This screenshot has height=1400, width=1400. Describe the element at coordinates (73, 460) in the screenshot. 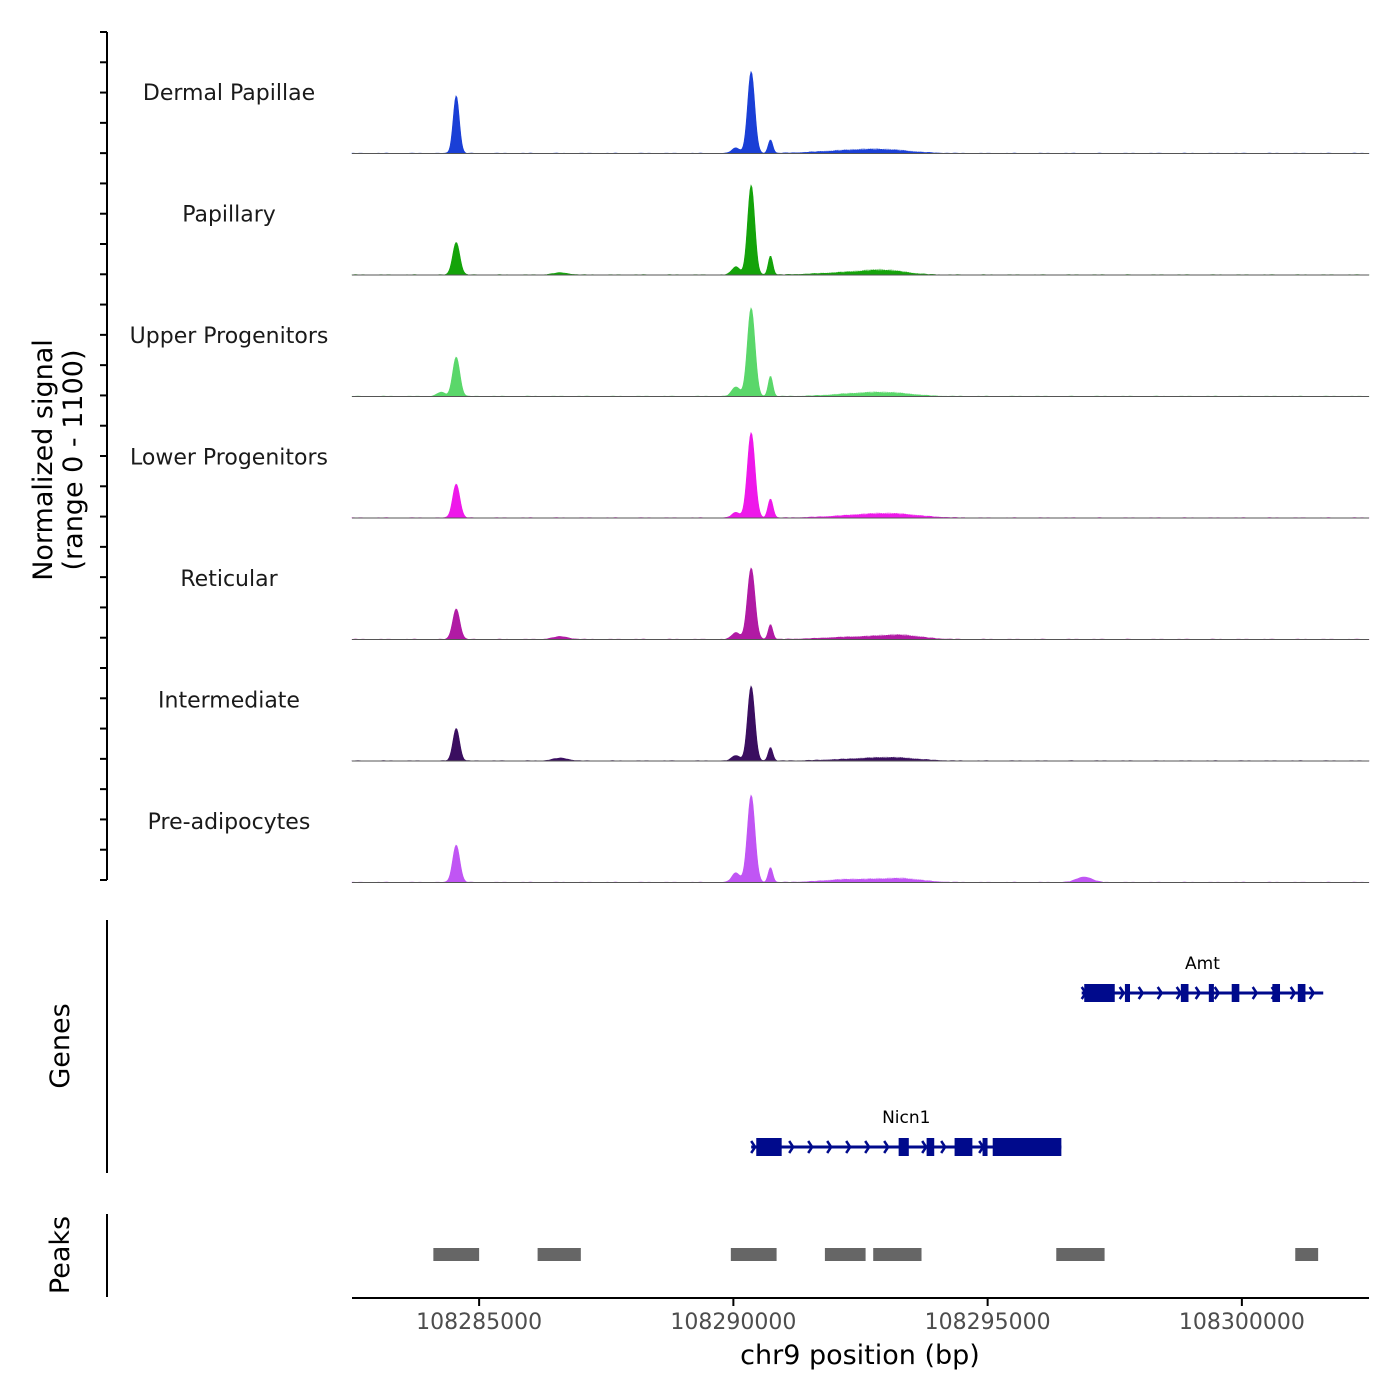

I see `y-axis-title-line2: (range 0 - 1100)` at that location.